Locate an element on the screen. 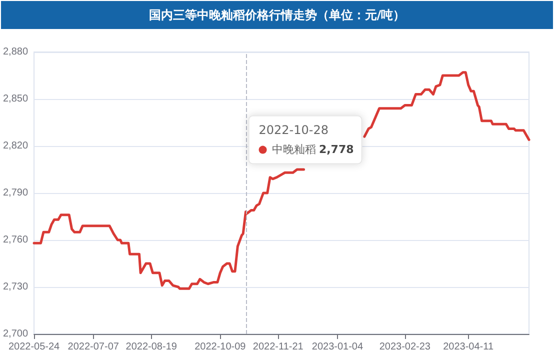 Image resolution: width=554 pixels, height=362 pixels. y-tick-label: 2,820 is located at coordinates (15, 146).